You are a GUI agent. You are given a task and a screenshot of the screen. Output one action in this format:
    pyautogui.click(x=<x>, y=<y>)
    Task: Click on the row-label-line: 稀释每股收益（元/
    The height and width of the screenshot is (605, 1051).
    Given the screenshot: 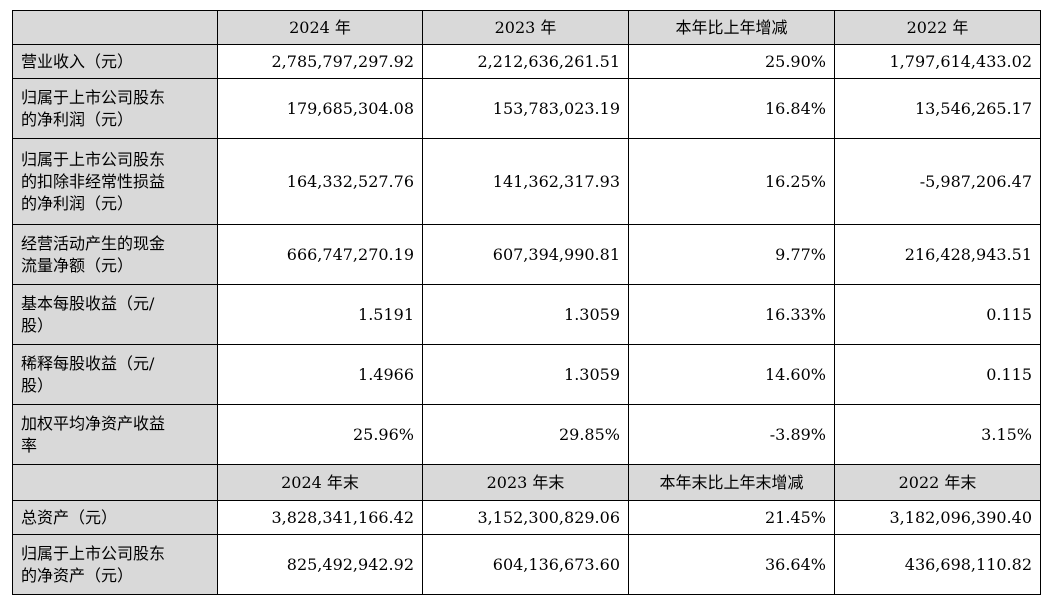 What is the action you would take?
    pyautogui.click(x=88, y=363)
    